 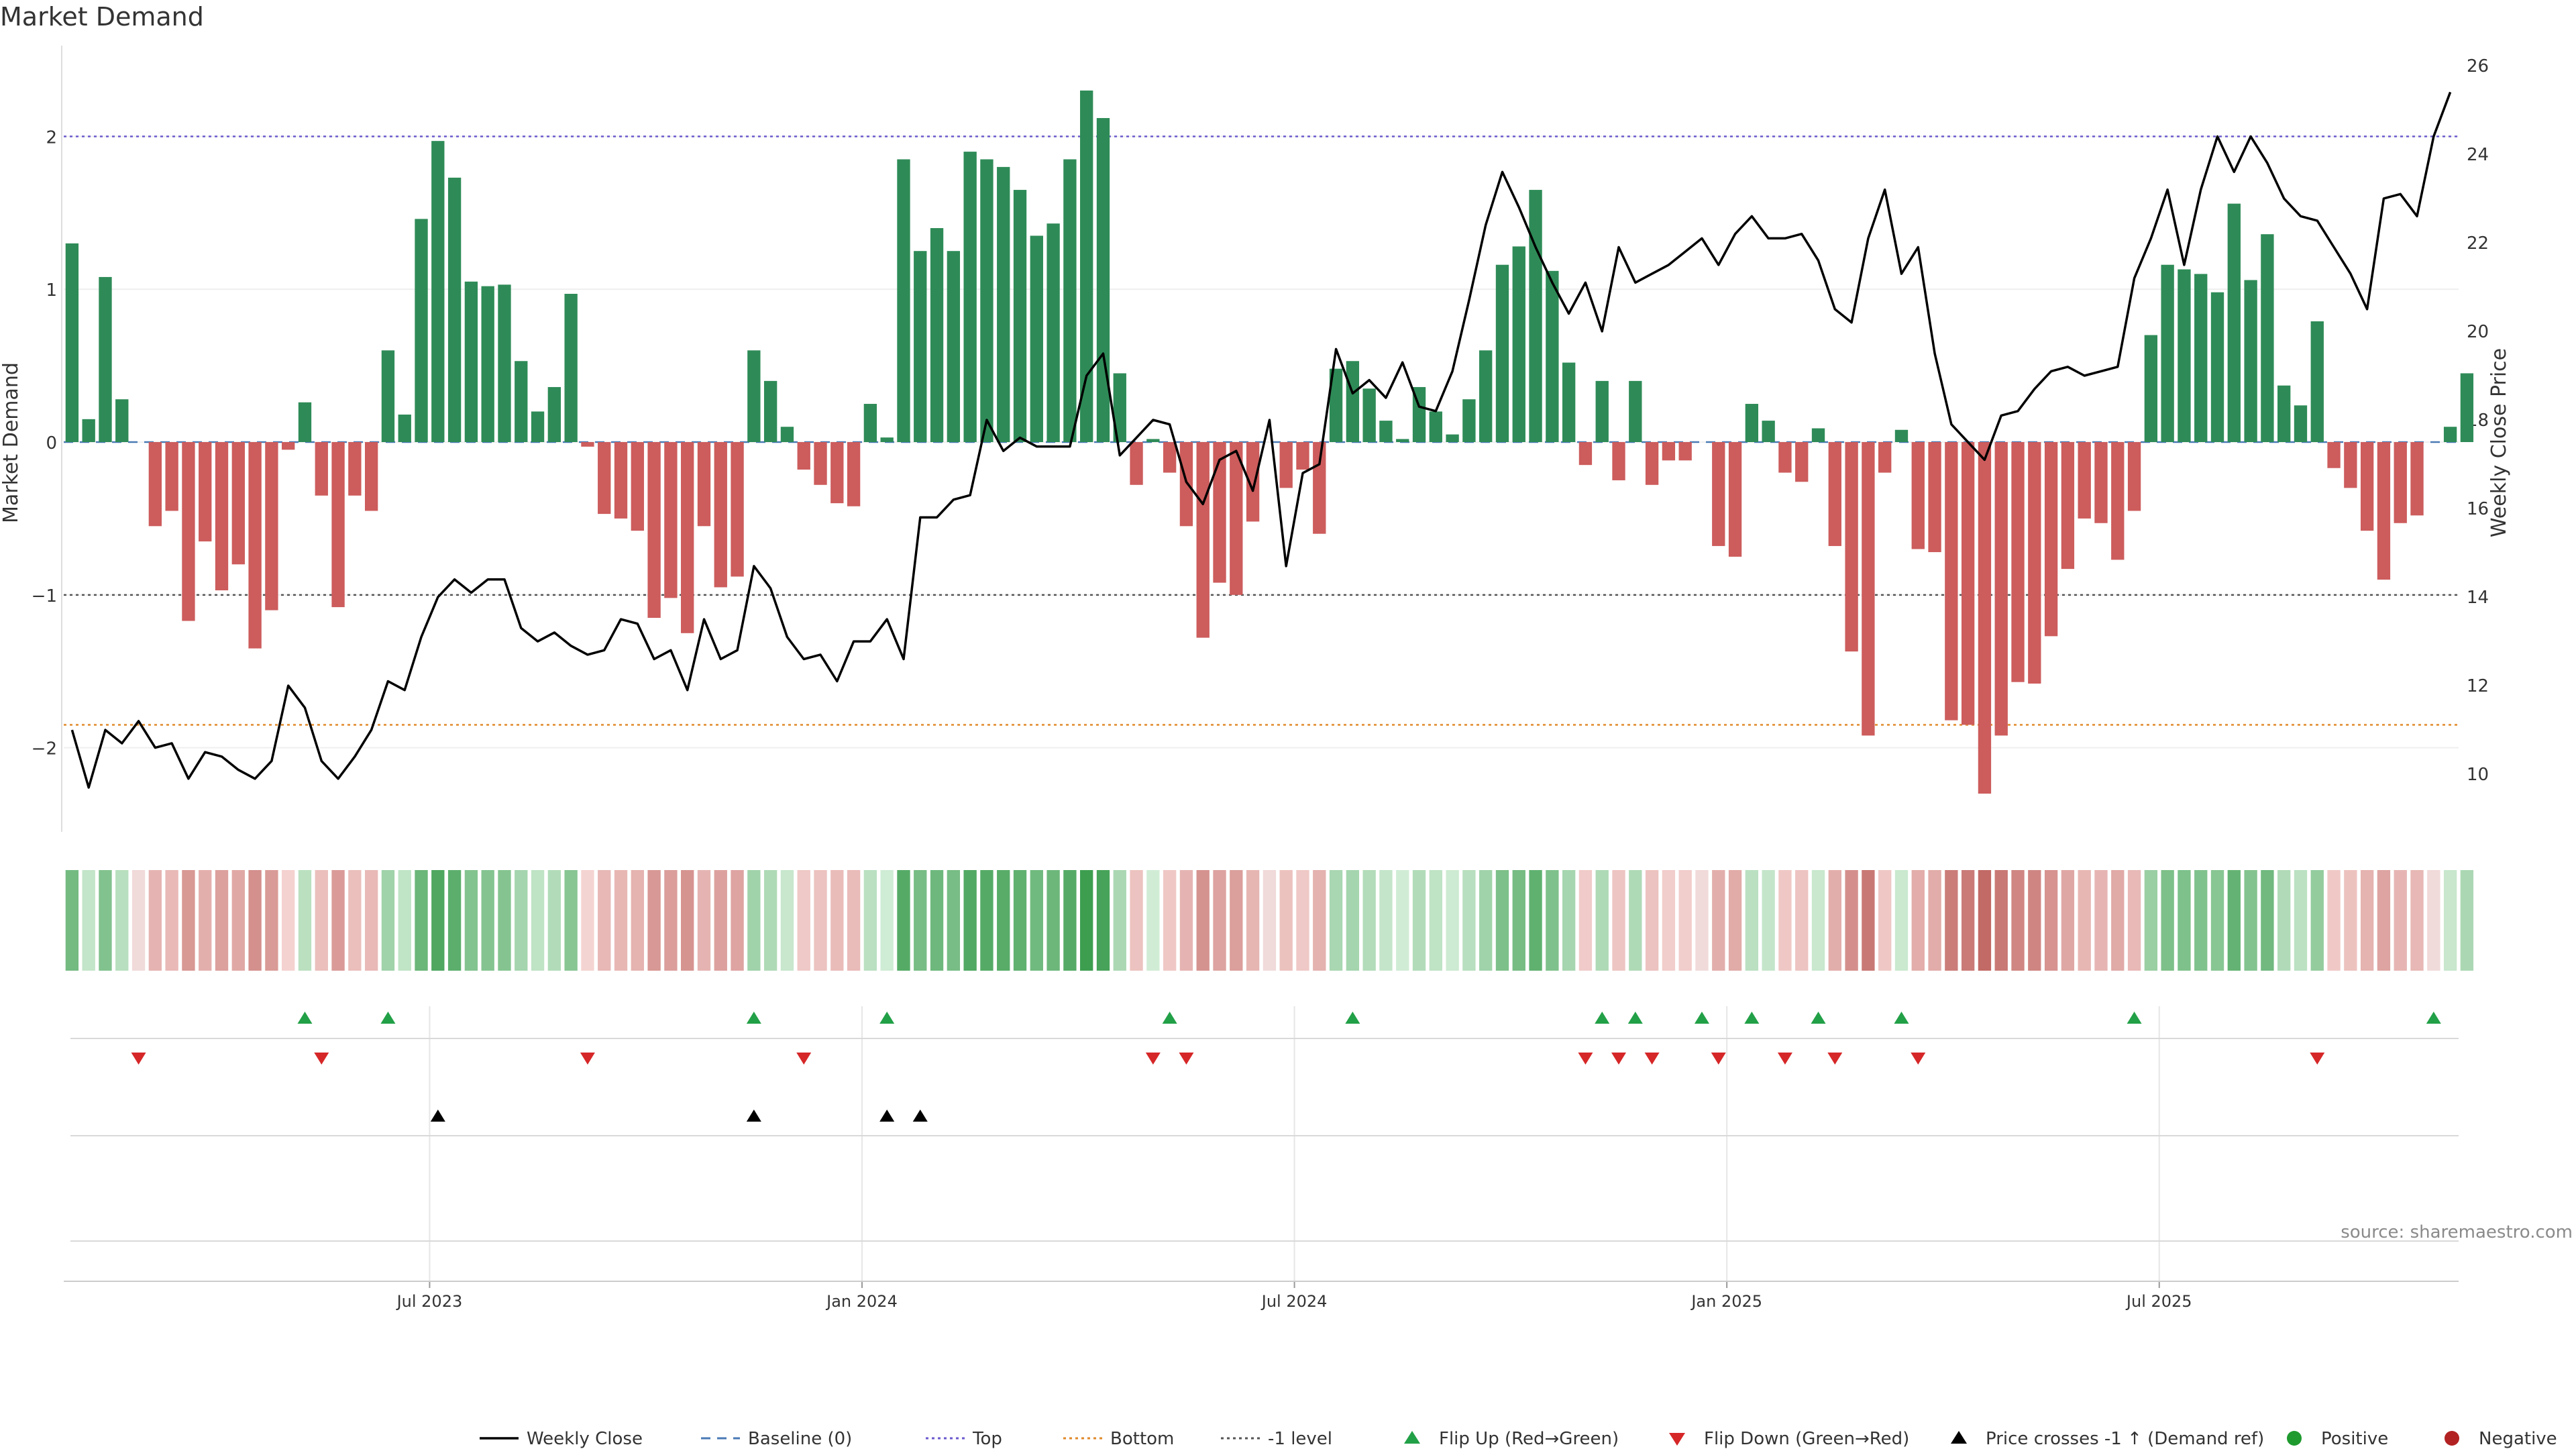 I want to click on y-axis-right-label: Weekly Close Price, so click(x=2499, y=442).